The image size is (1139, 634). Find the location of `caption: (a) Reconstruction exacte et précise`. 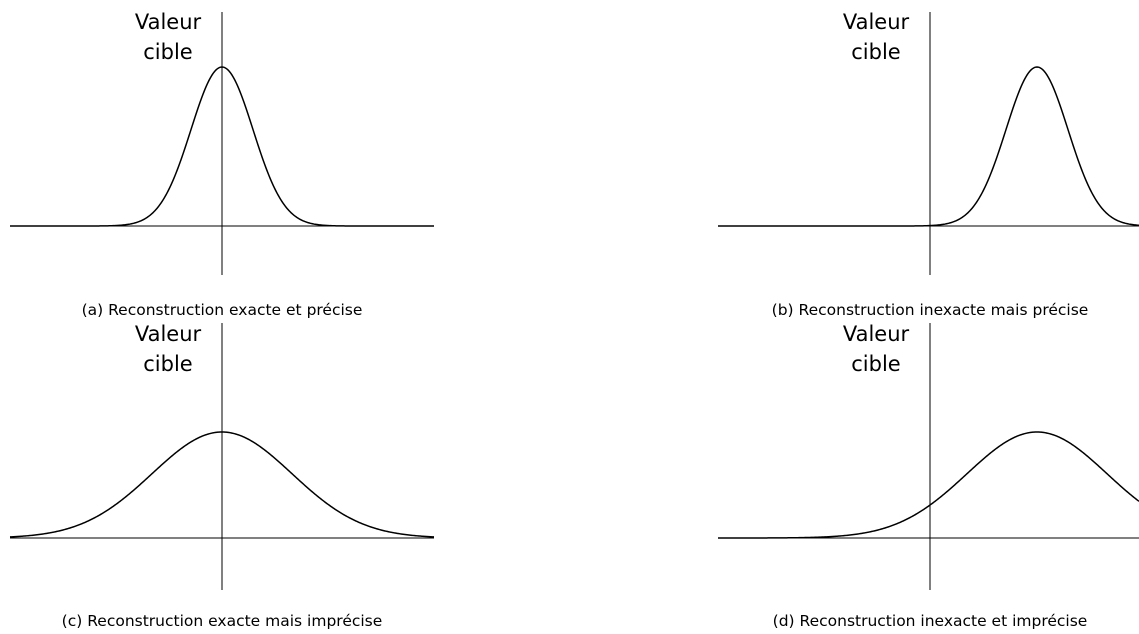

caption: (a) Reconstruction exacte et précise is located at coordinates (222, 310).